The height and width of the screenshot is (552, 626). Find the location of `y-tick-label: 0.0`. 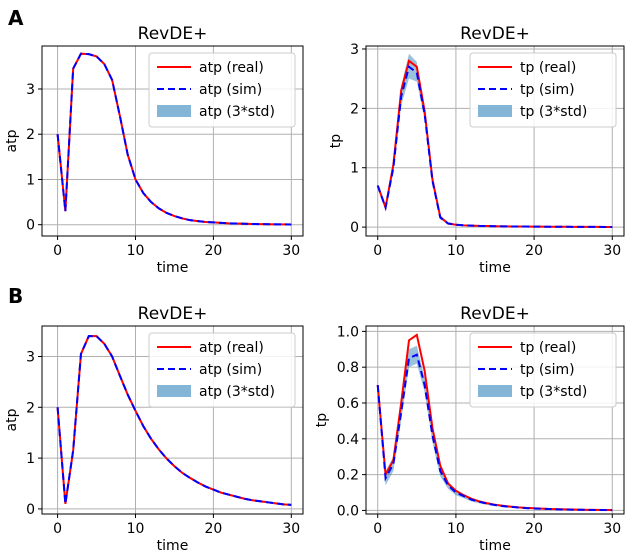

y-tick-label: 0.0 is located at coordinates (348, 511).